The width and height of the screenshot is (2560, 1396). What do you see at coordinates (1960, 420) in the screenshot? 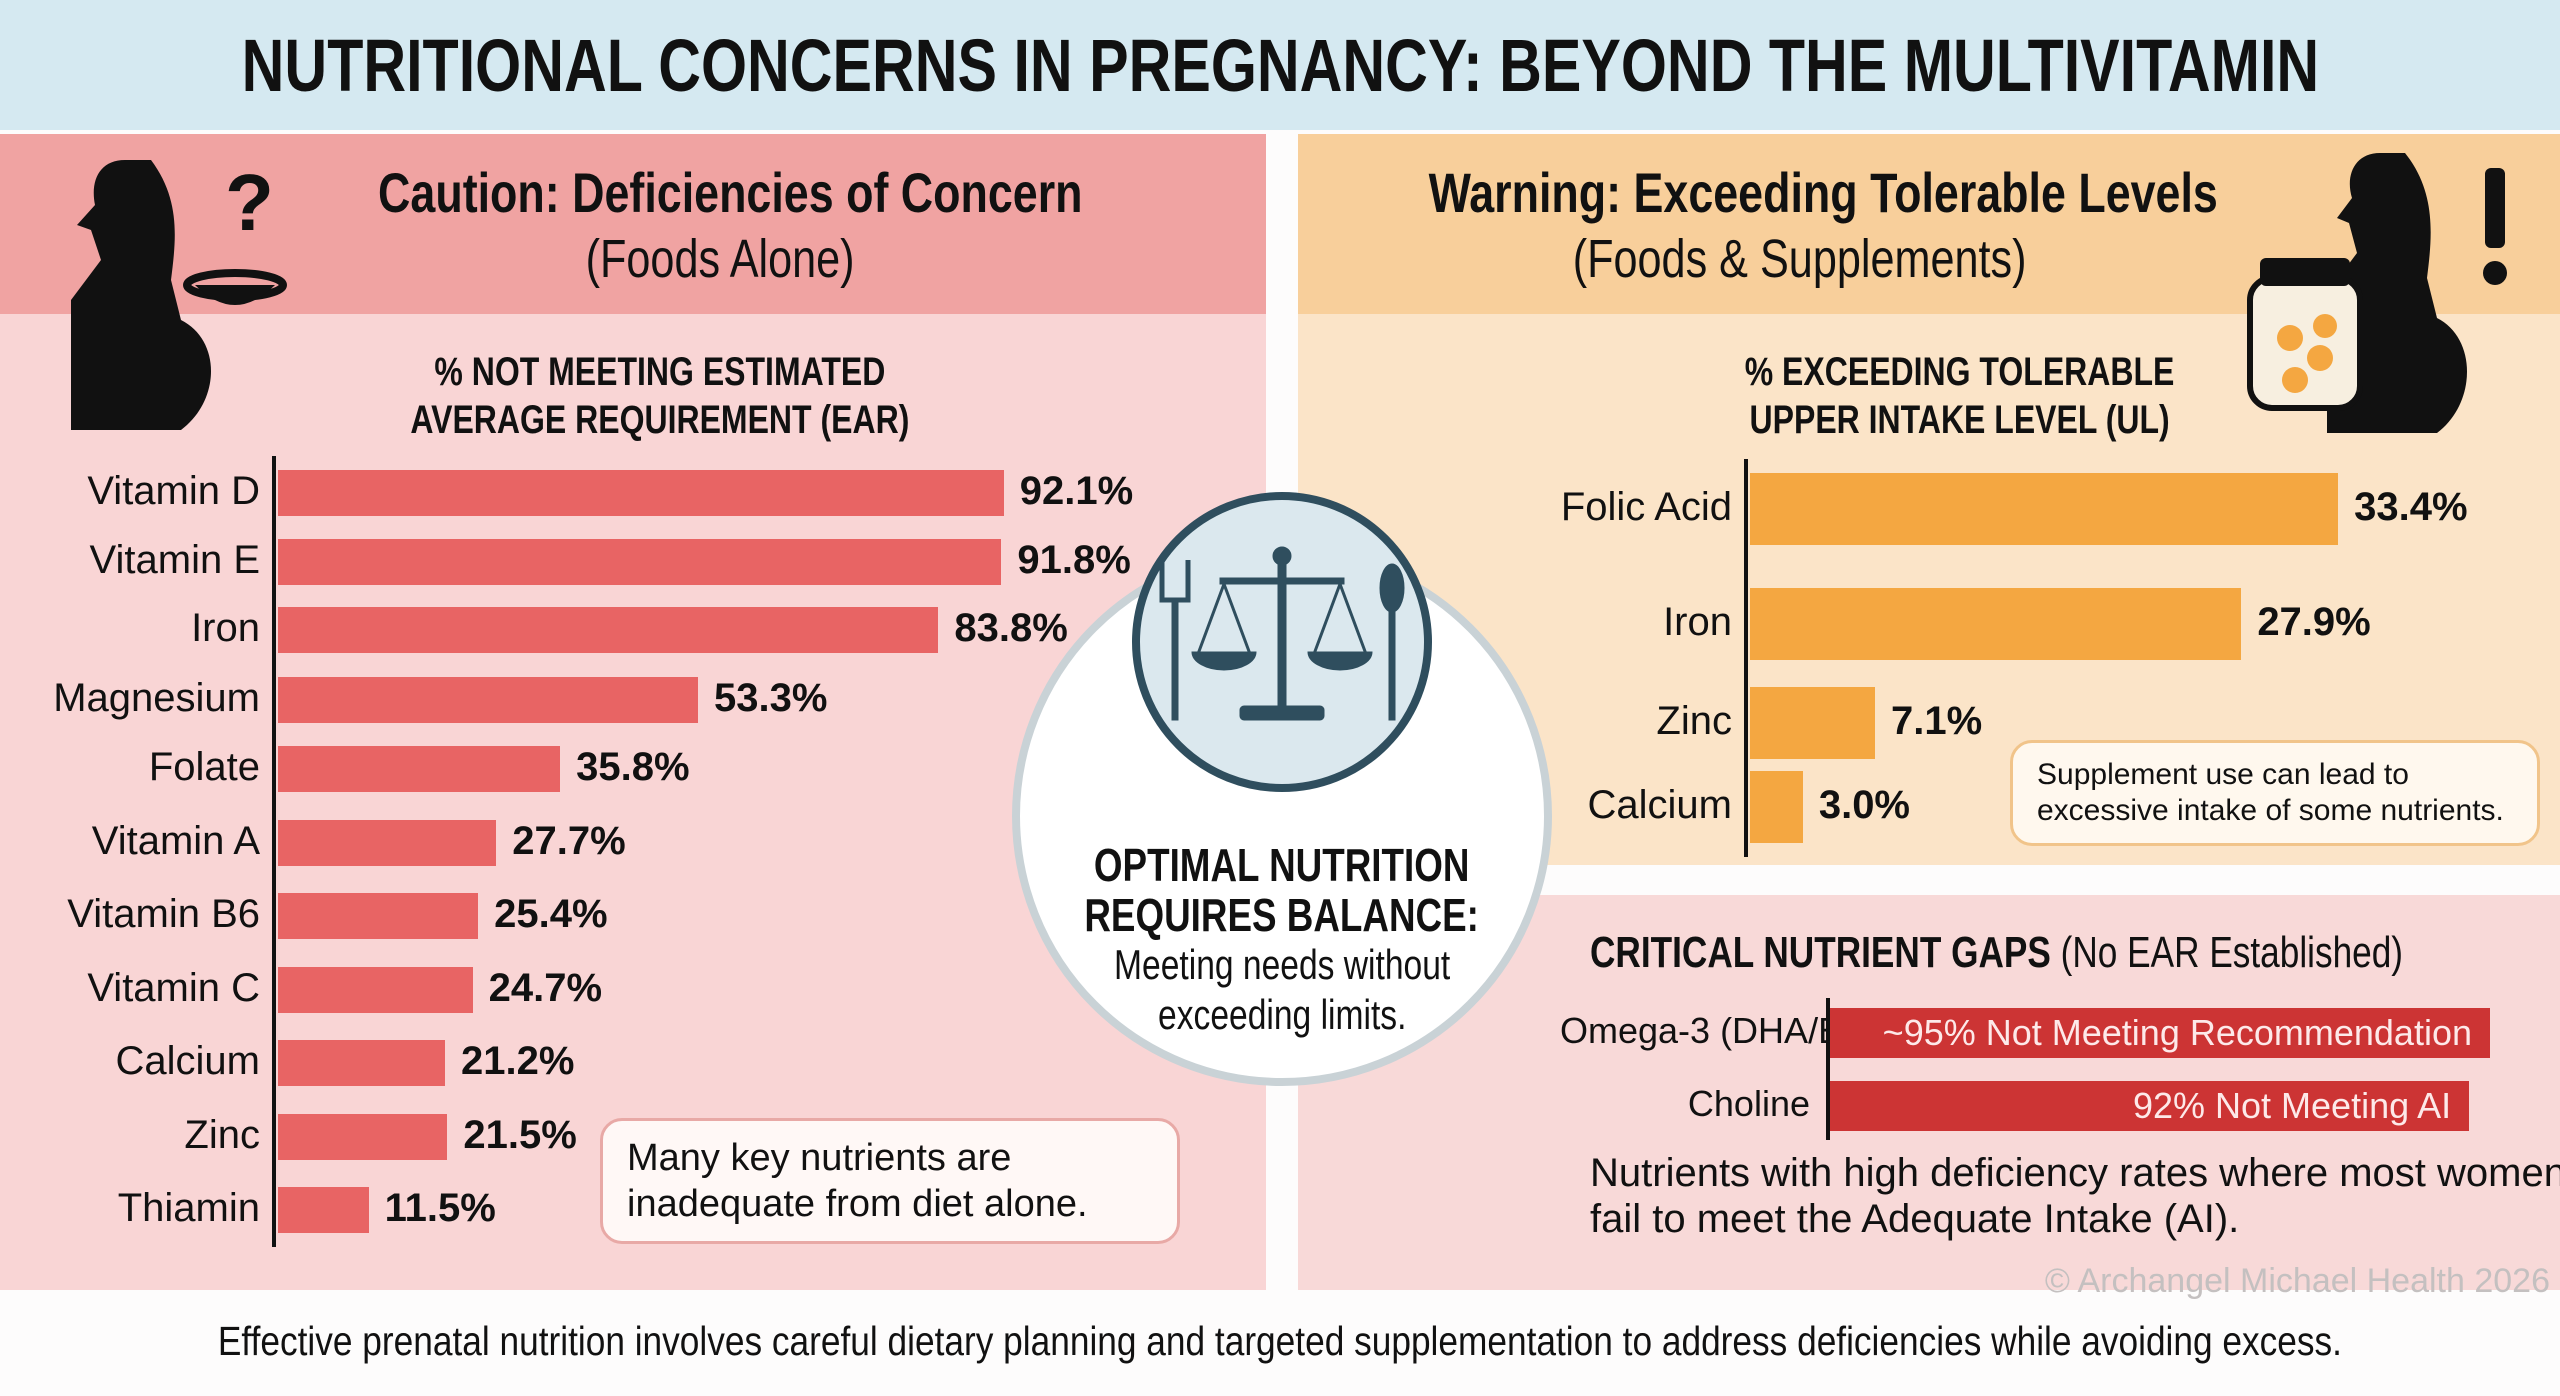
I see `excess-chart-title-line2: UPPER INTAKE LEVEL (UL)` at bounding box center [1960, 420].